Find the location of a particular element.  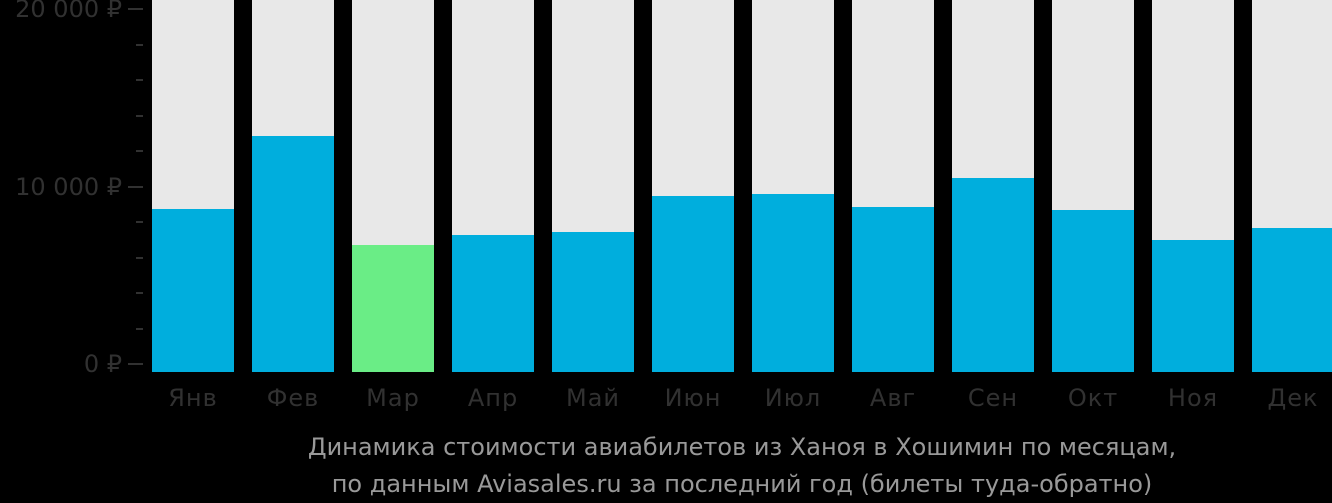

bar-track-jun is located at coordinates (693, 186).